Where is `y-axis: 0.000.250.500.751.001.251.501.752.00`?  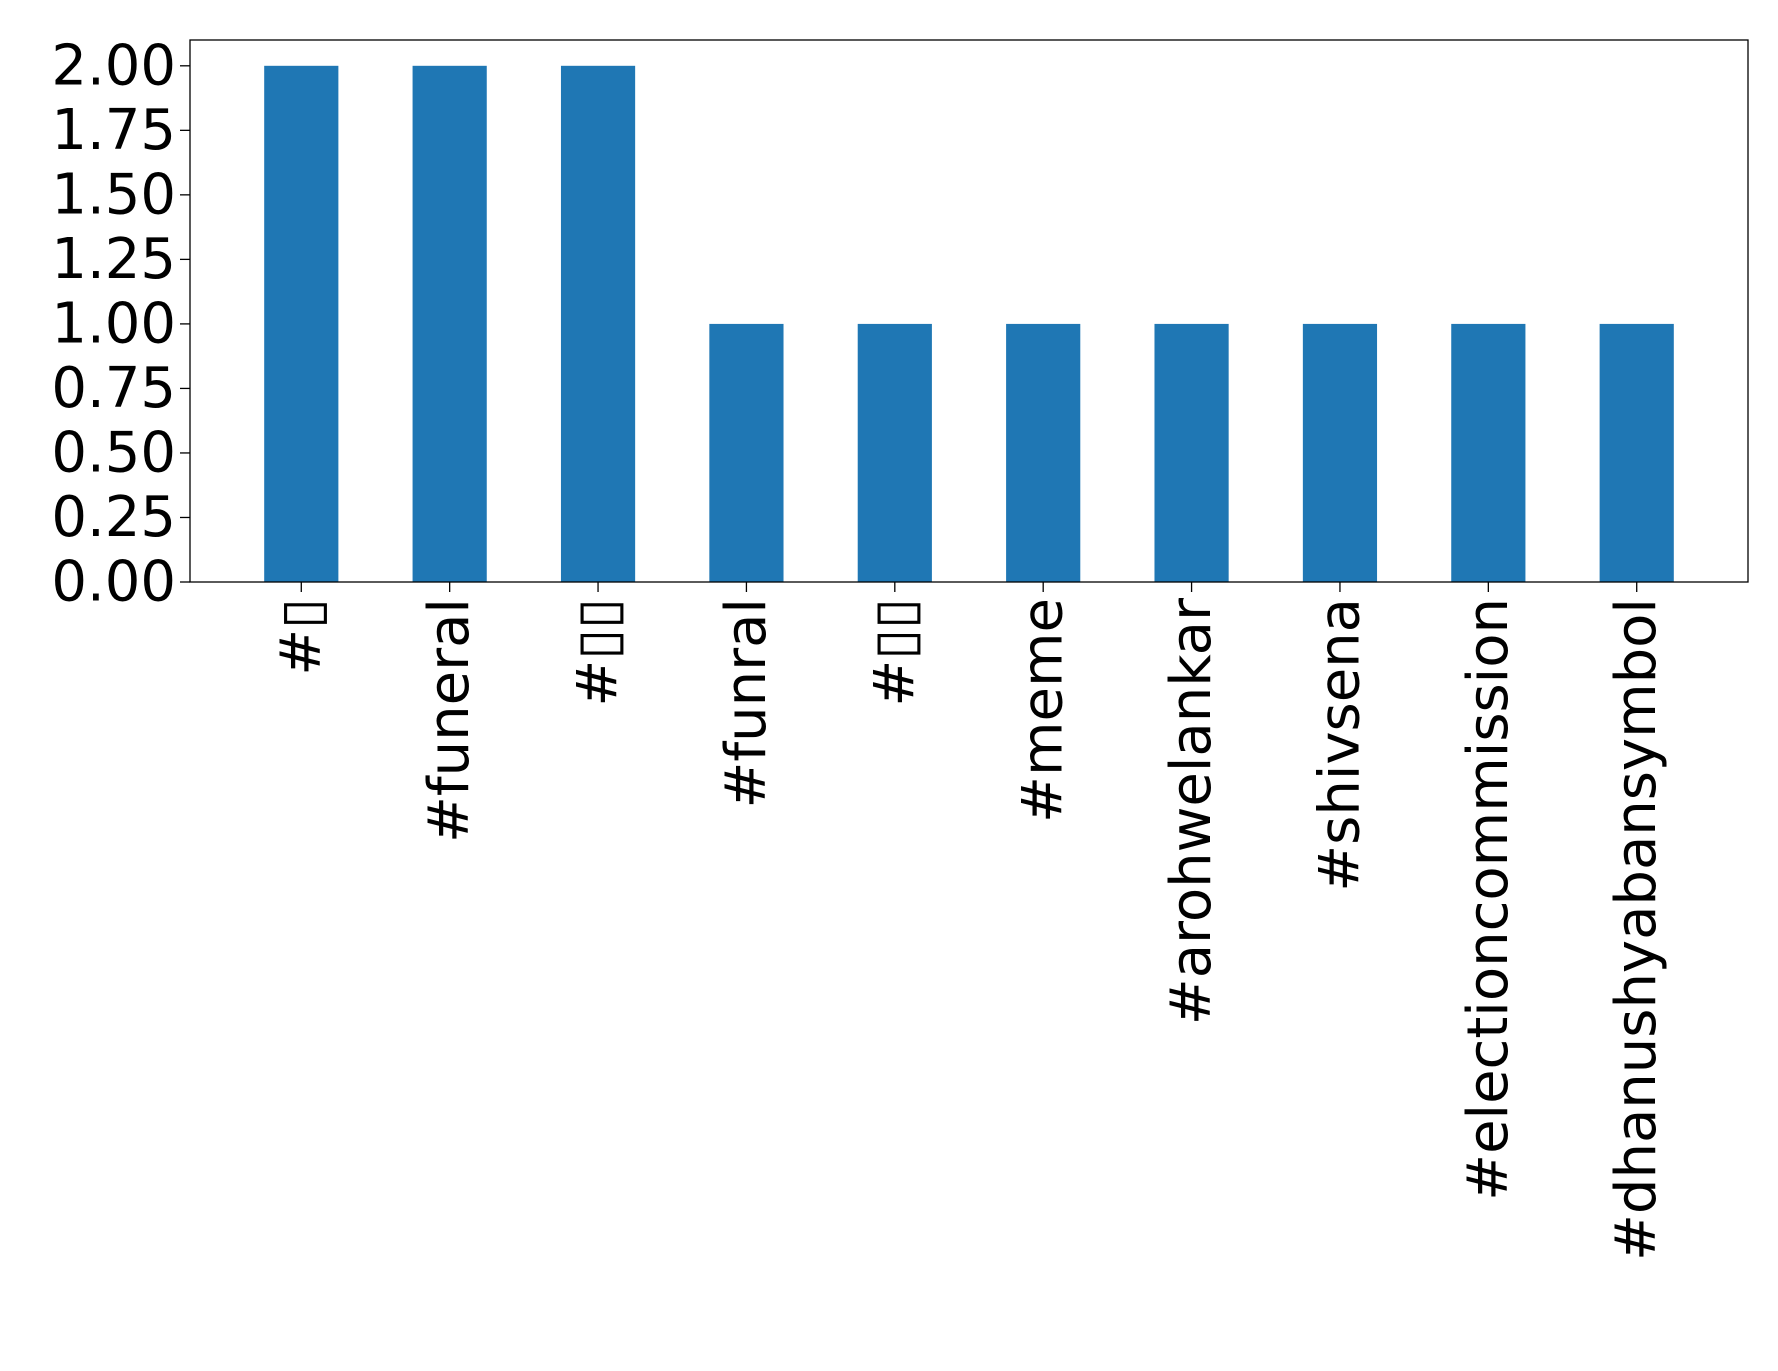
y-axis: 0.000.250.500.751.001.251.501.752.00 is located at coordinates (120, 324).